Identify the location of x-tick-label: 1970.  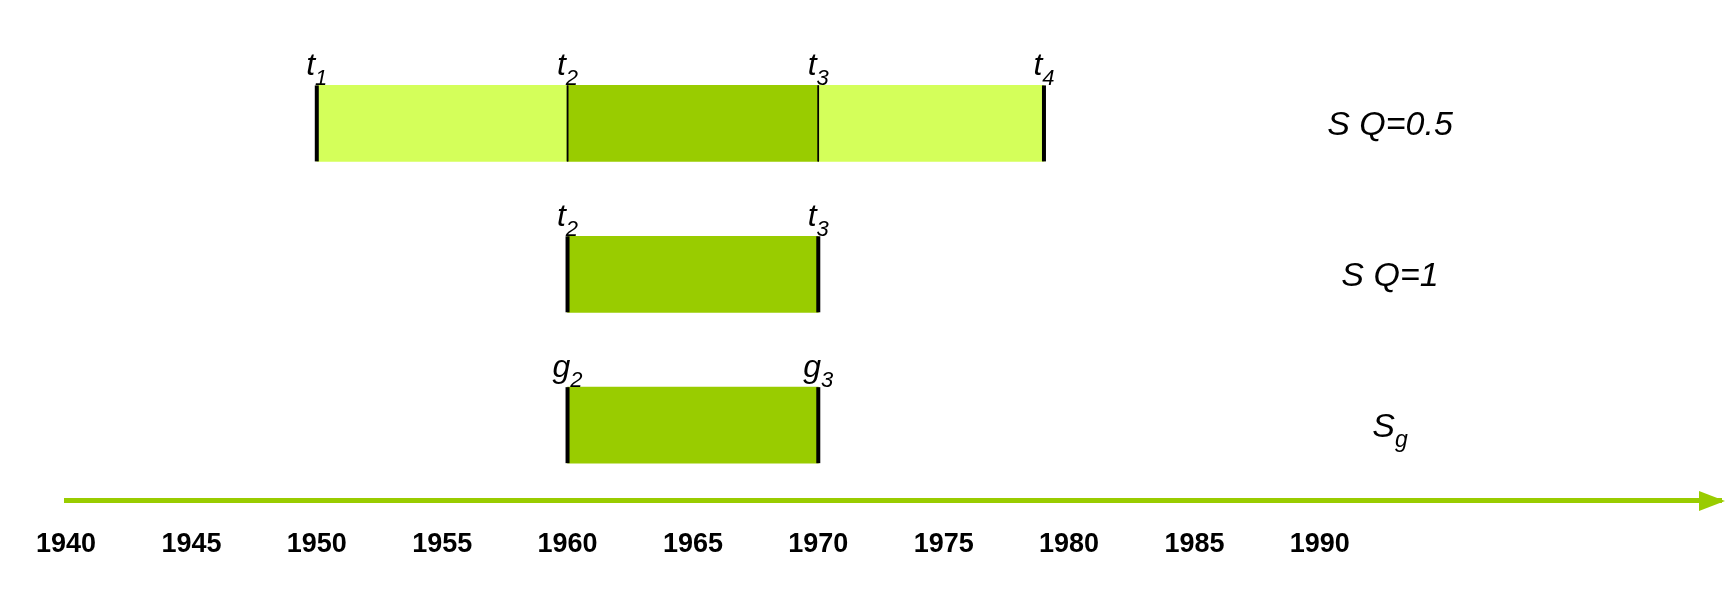
(818, 543).